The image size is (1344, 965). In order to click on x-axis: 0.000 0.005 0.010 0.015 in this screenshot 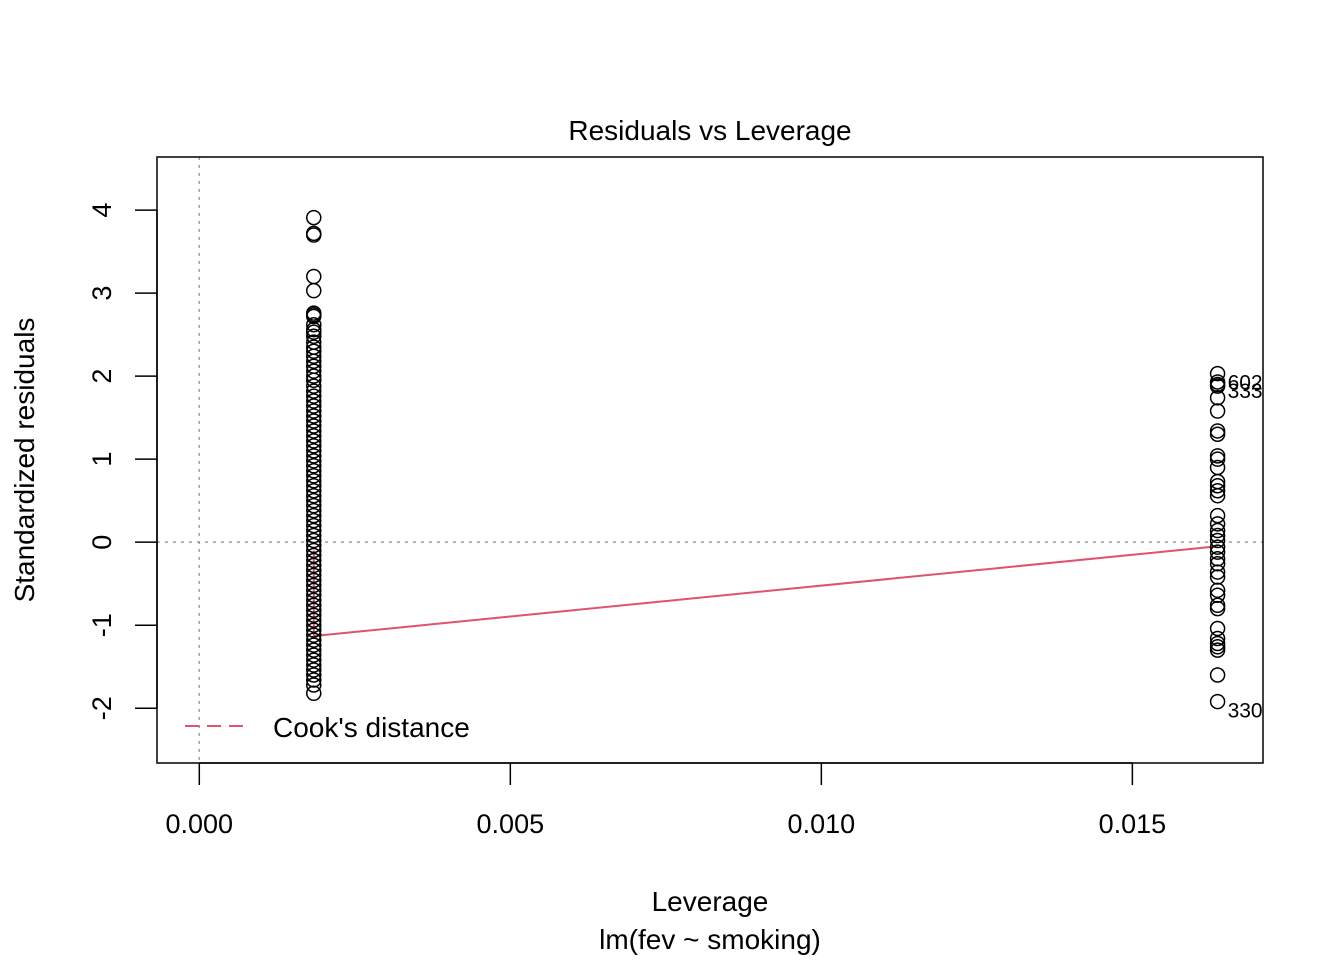, I will do `click(666, 800)`.